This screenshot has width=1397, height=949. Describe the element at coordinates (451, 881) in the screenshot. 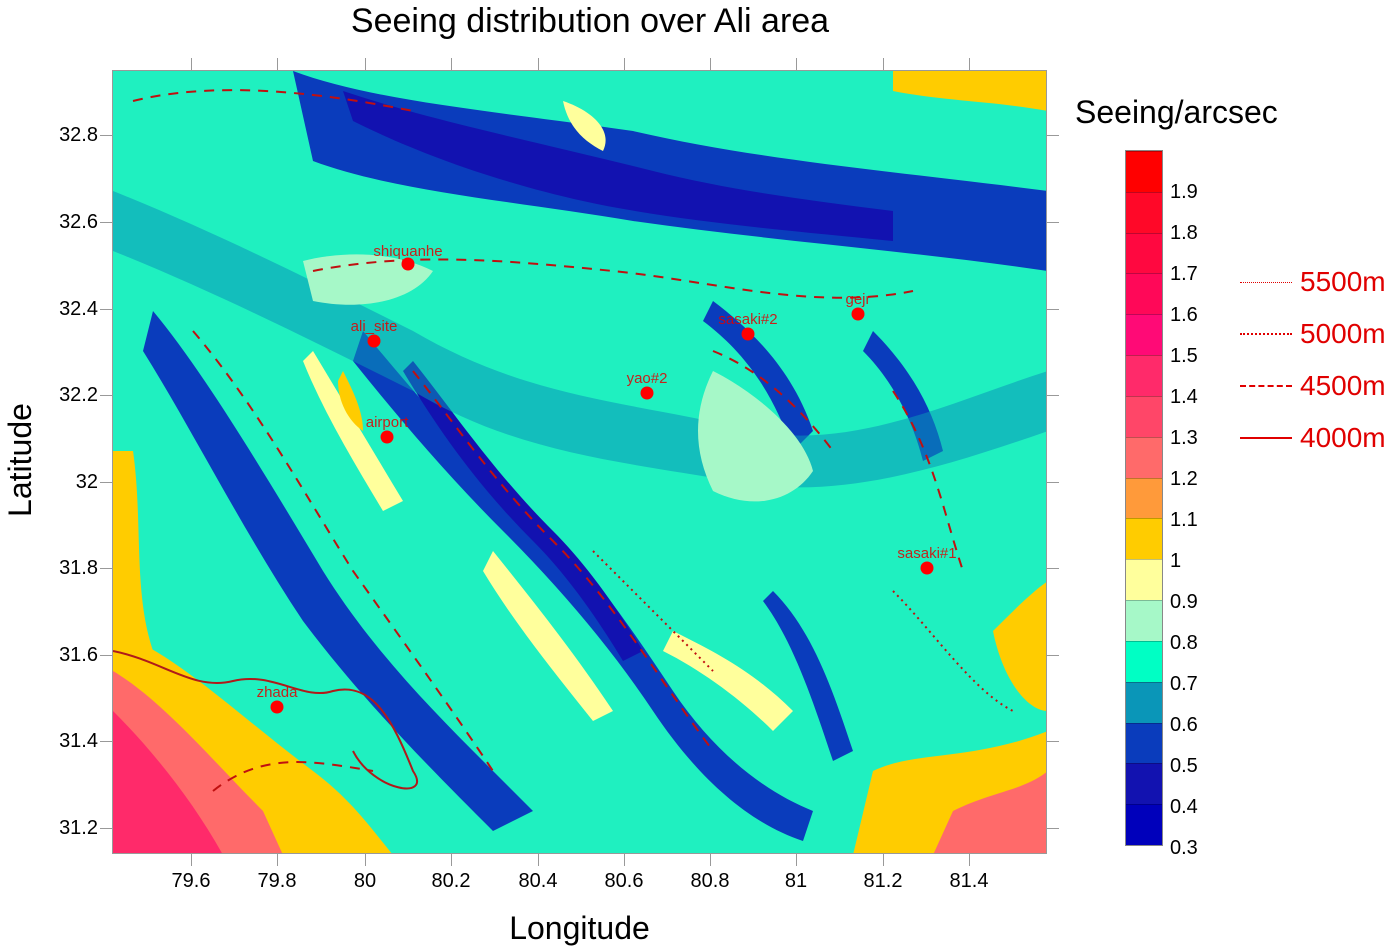

I see `x-tick-label: 80.2` at that location.